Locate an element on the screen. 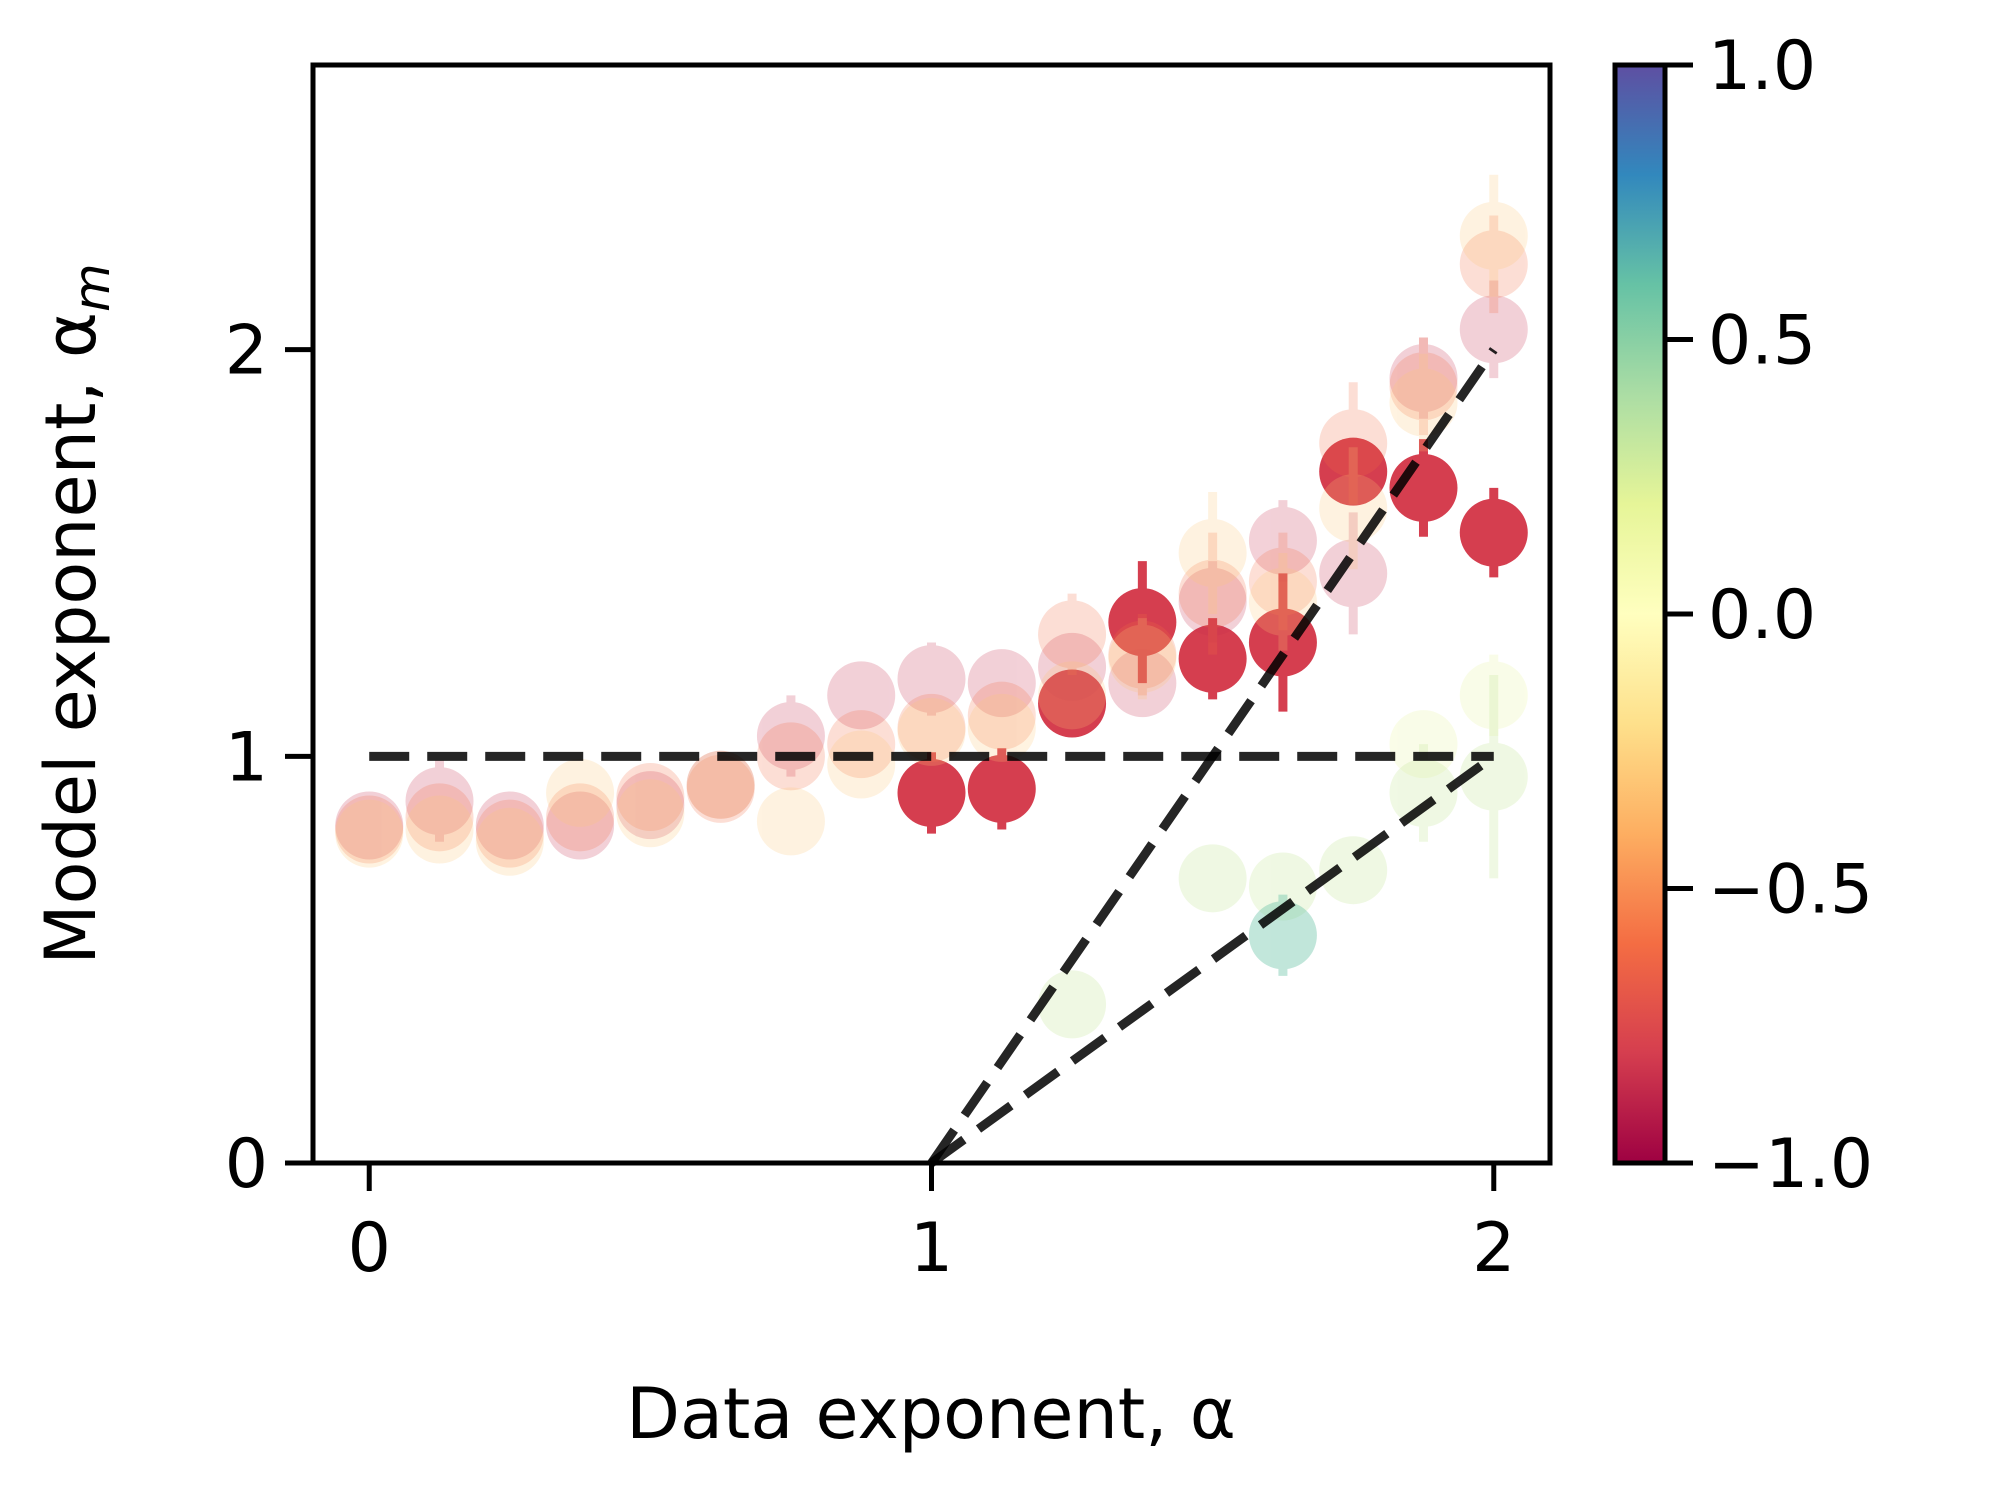  colorbar-tick-label: 1.0 is located at coordinates (1762, 66).